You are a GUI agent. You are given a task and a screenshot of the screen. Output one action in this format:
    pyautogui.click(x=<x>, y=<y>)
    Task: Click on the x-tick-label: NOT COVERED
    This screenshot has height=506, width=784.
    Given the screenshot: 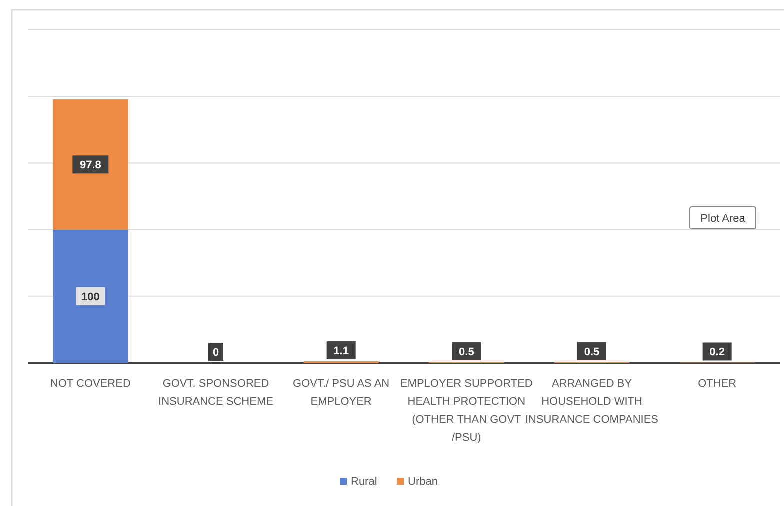 What is the action you would take?
    pyautogui.click(x=90, y=384)
    